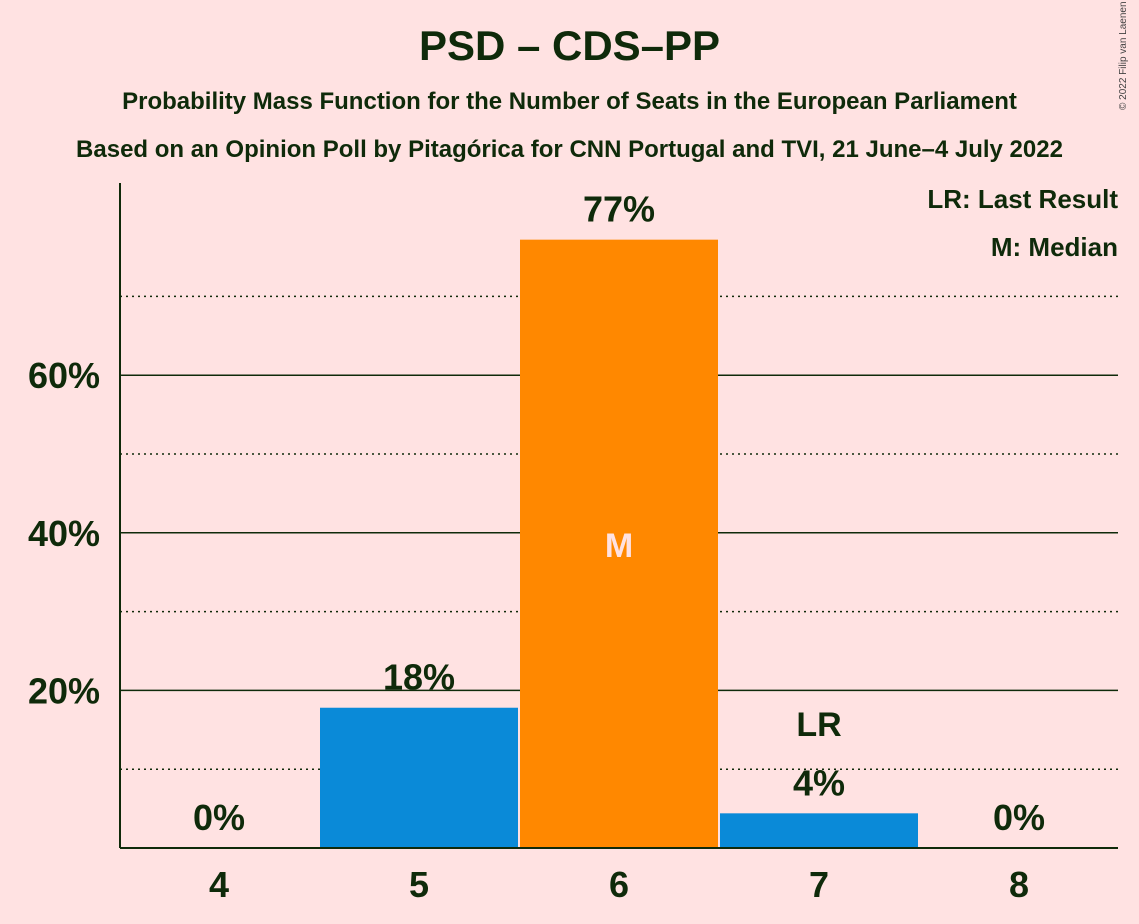  What do you see at coordinates (1019, 817) in the screenshot?
I see `value-label-8: 0%` at bounding box center [1019, 817].